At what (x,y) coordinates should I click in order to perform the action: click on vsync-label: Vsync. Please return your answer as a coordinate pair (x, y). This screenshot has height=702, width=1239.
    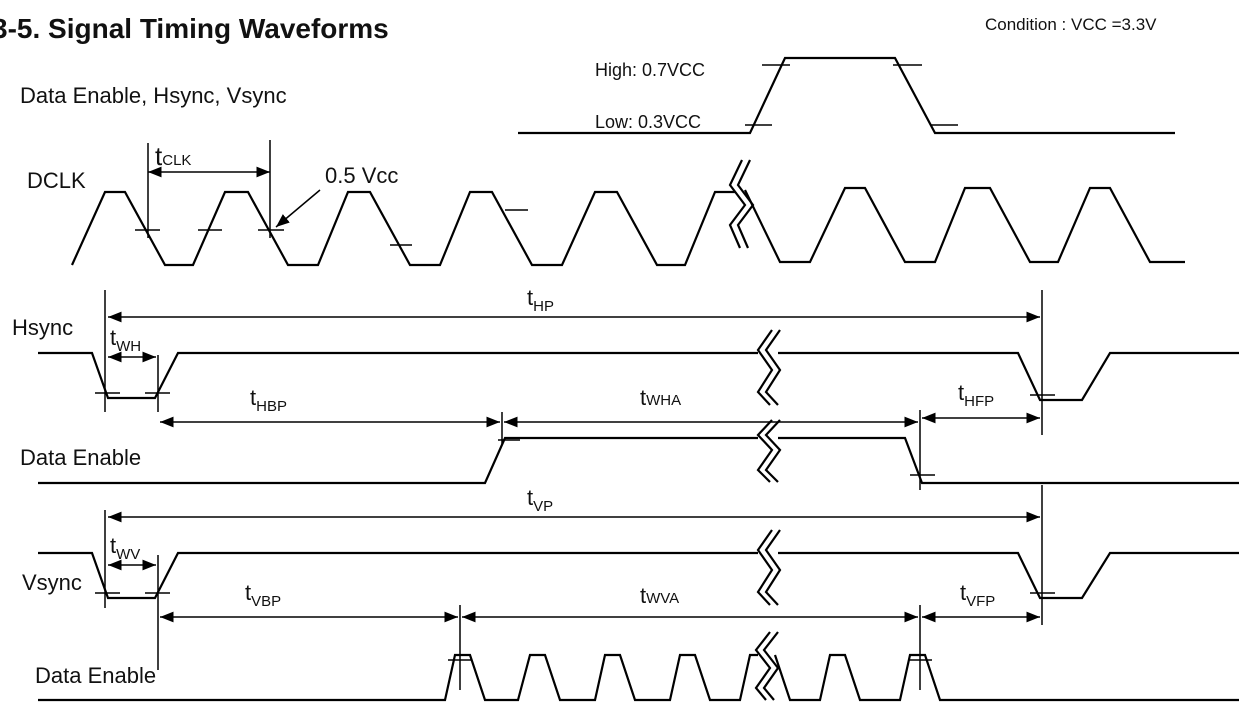
    Looking at the image, I should click on (52, 582).